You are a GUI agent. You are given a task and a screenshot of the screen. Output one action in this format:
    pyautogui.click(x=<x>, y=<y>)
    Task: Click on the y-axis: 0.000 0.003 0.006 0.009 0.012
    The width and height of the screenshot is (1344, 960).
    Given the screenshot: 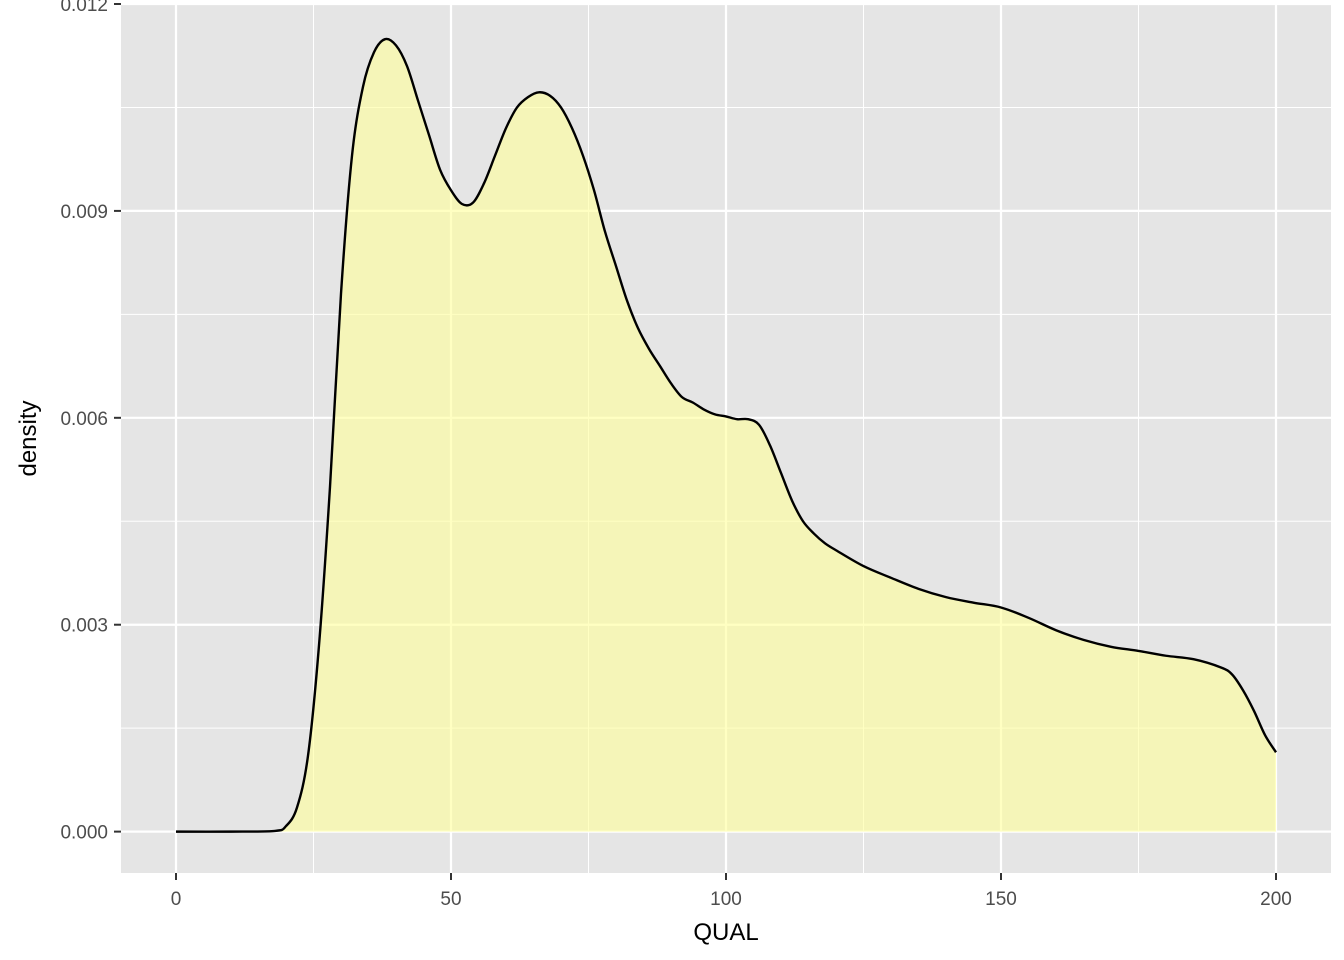 What is the action you would take?
    pyautogui.click(x=90, y=422)
    